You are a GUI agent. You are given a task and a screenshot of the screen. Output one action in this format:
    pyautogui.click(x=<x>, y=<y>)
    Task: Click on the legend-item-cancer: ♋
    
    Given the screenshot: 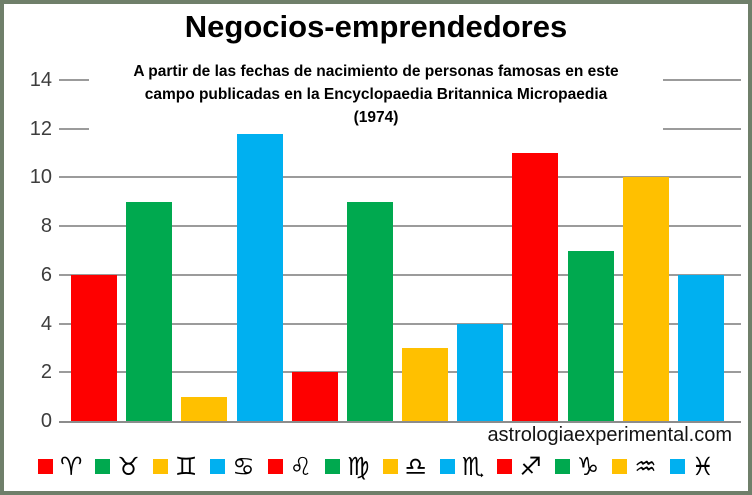 What is the action you would take?
    pyautogui.click(x=232, y=466)
    